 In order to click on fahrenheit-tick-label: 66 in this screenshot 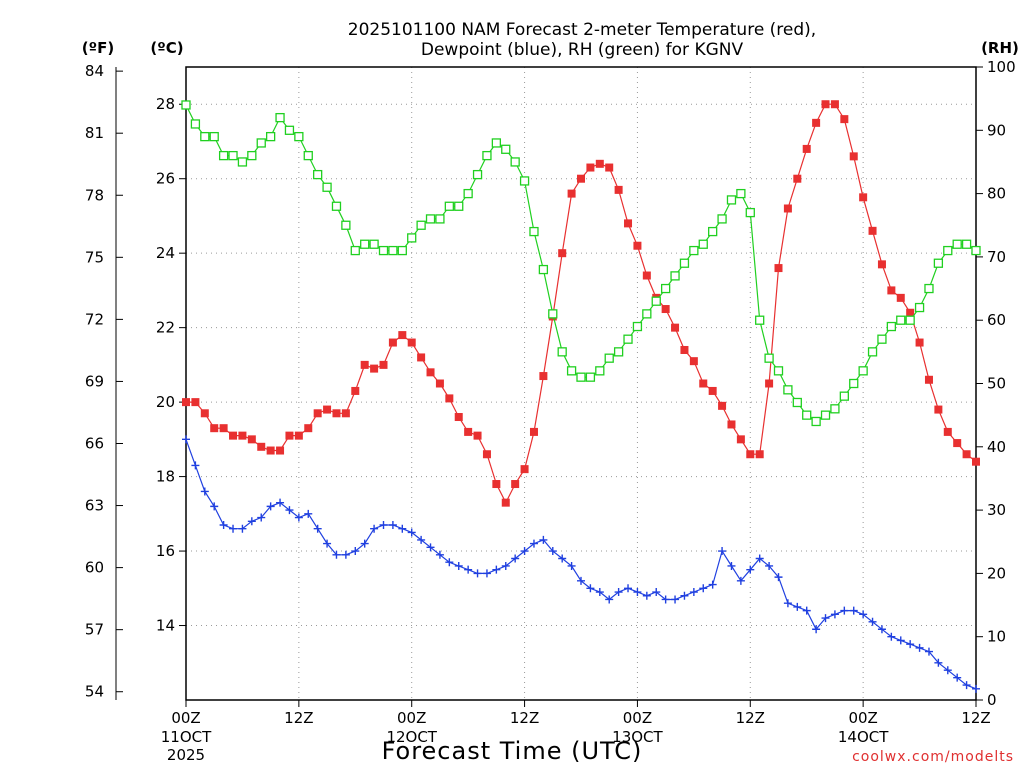, I will do `click(94, 443)`.